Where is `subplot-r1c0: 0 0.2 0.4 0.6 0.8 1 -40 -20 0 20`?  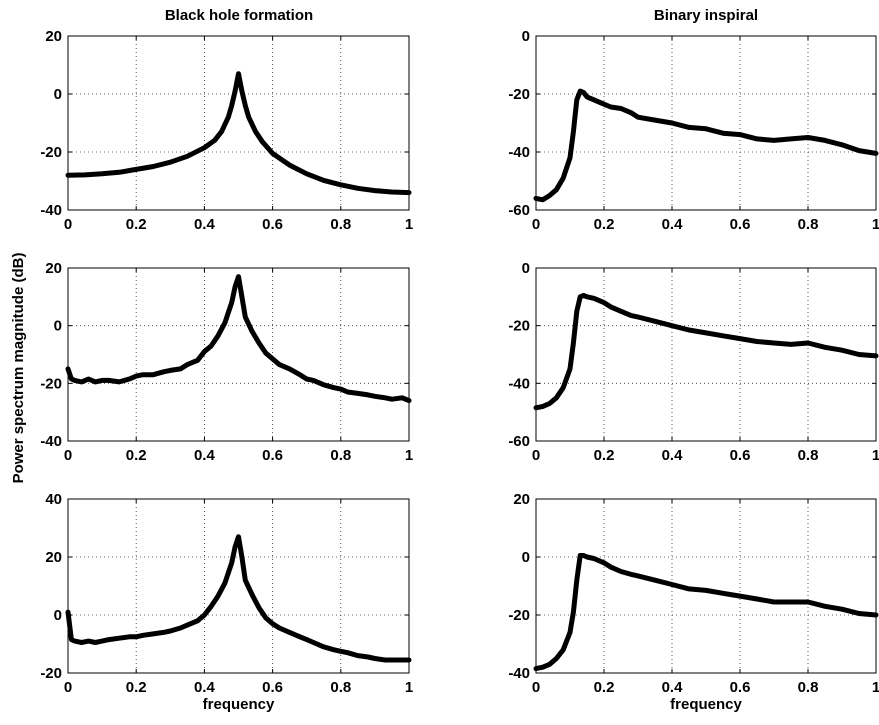
subplot-r1c0: 0 0.2 0.4 0.6 0.8 1 -40 -20 0 20 is located at coordinates (226, 362).